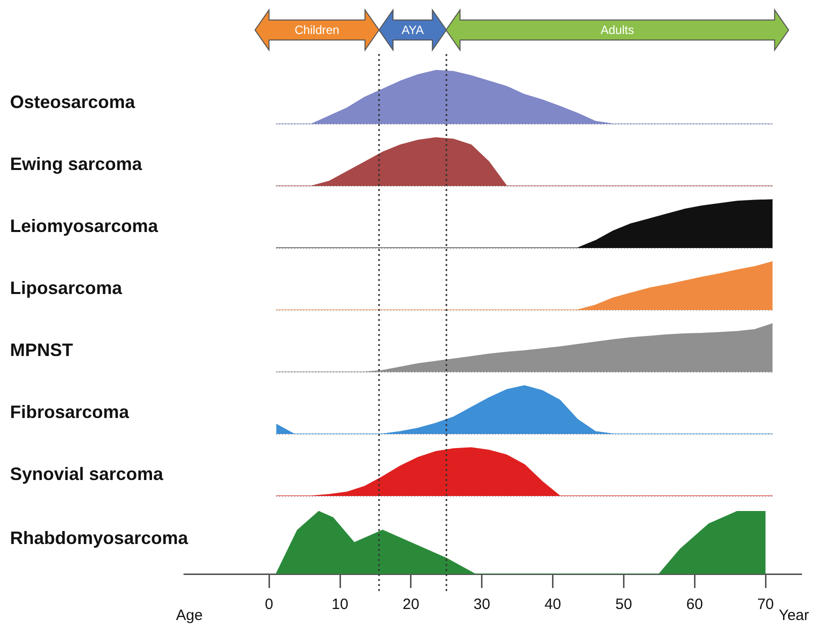 Image resolution: width=821 pixels, height=634 pixels. I want to click on double-arrow-icon: AYA, so click(412, 30).